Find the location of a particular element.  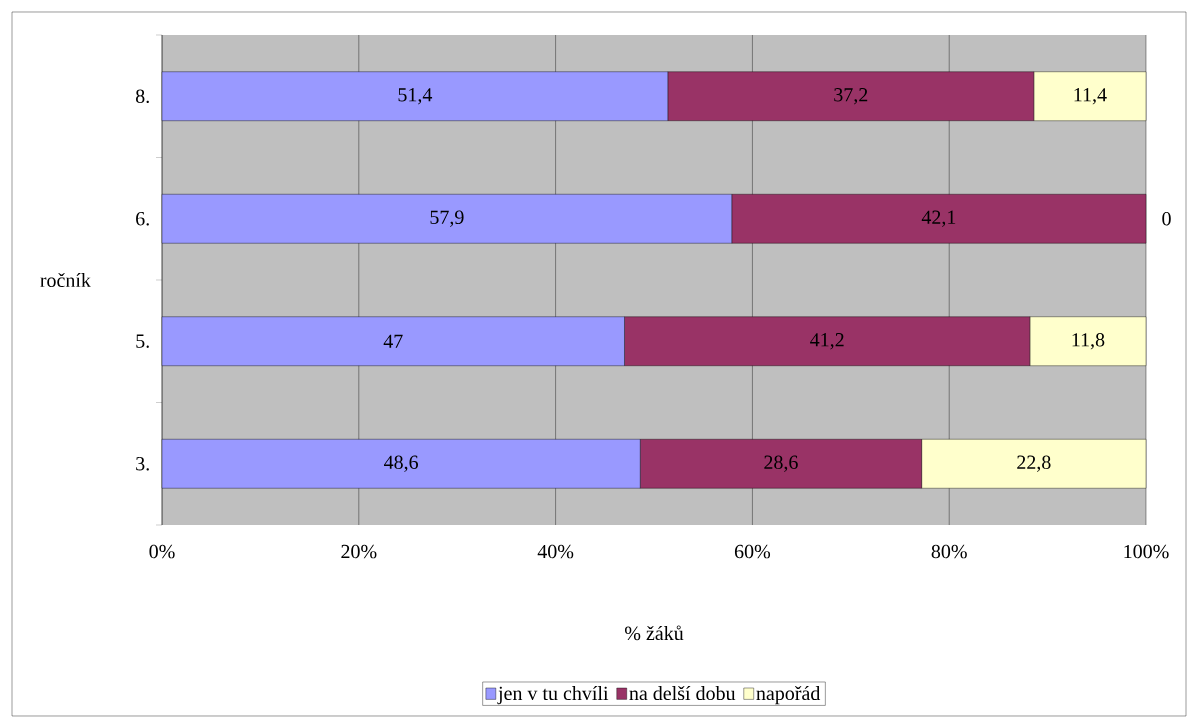

y-tick-label: 6. is located at coordinates (142, 218).